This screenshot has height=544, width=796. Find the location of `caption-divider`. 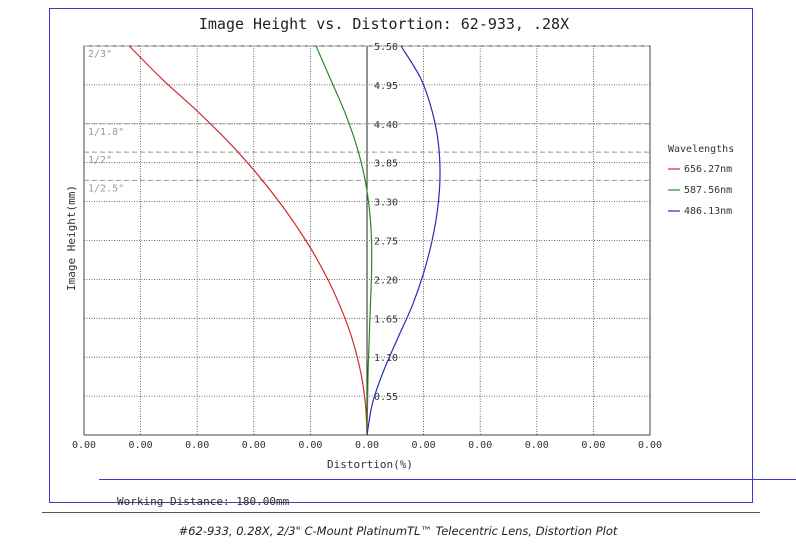

caption-divider is located at coordinates (401, 512).